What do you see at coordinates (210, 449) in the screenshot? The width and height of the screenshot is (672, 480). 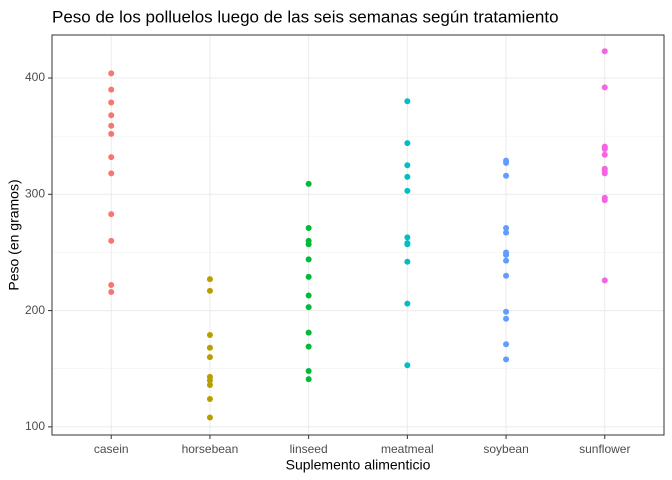 I see `x-tick-label: horsebean` at bounding box center [210, 449].